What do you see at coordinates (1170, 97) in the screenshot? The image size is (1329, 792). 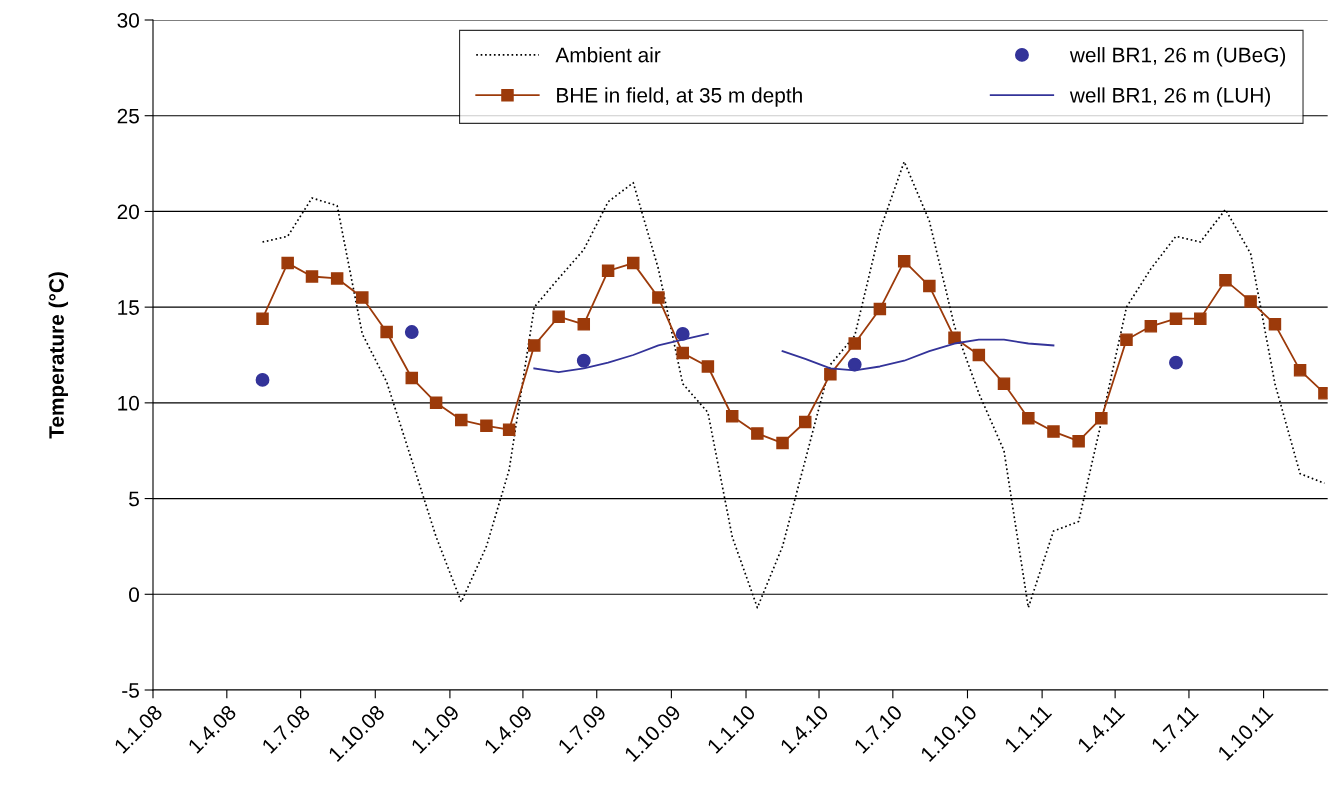 I see `legend-label: well BR1, 26 m (LUH)` at bounding box center [1170, 97].